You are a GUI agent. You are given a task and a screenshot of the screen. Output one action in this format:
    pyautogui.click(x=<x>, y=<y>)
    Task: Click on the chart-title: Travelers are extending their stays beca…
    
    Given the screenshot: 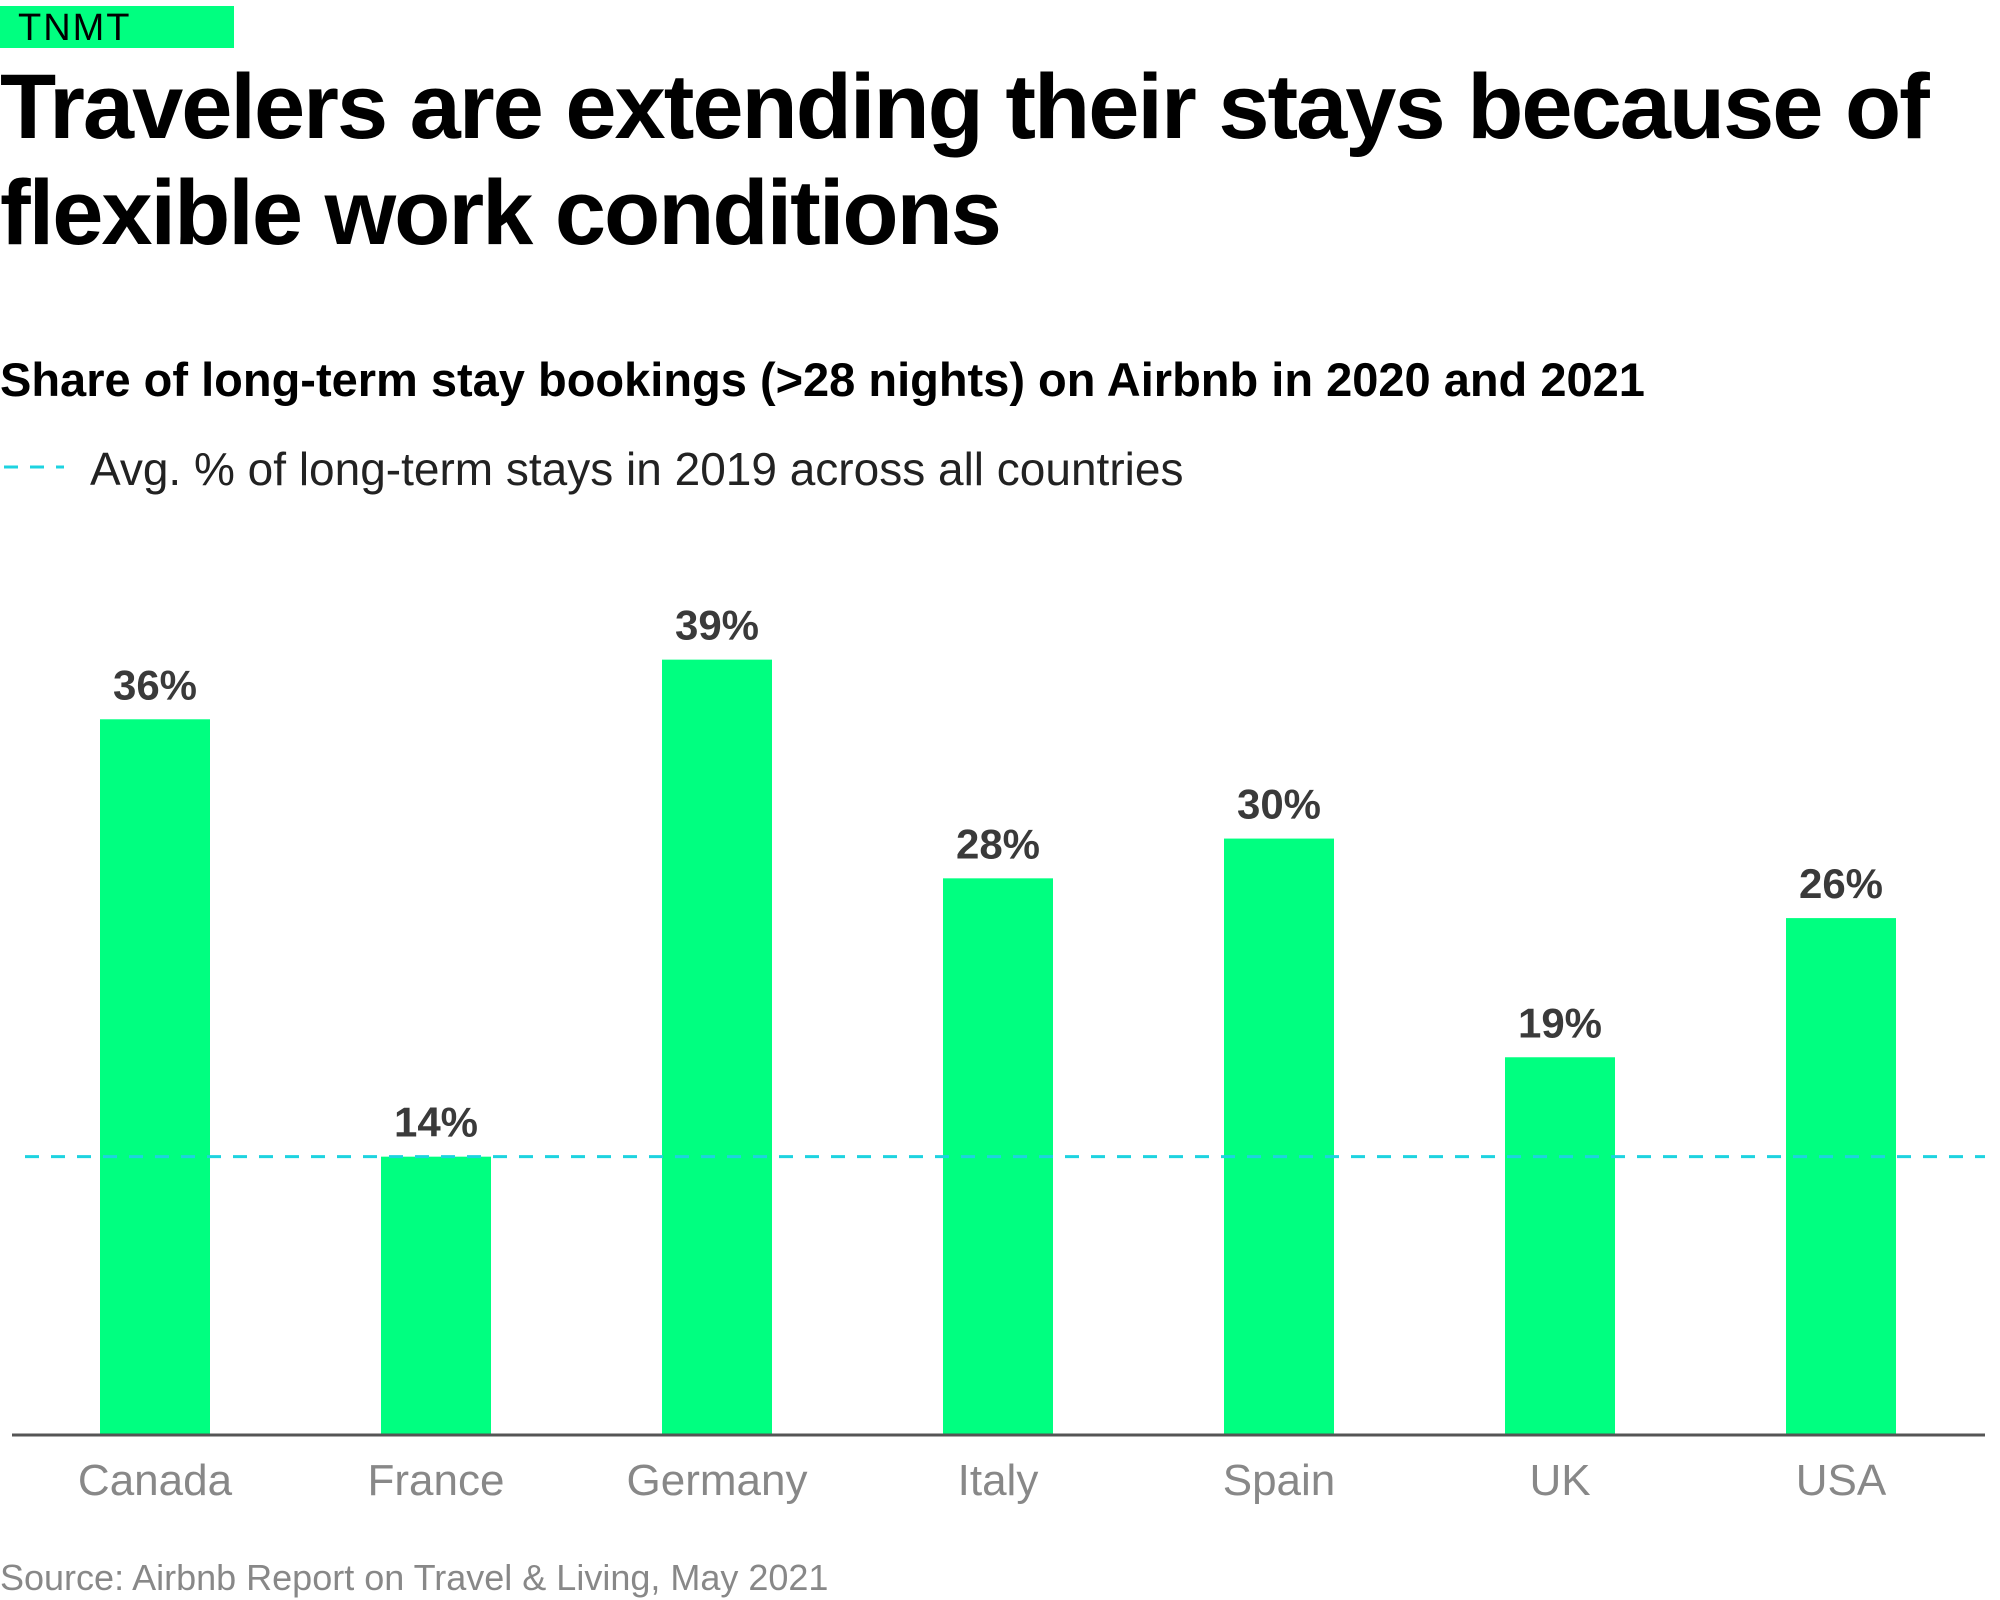 What is the action you would take?
    pyautogui.click(x=965, y=160)
    